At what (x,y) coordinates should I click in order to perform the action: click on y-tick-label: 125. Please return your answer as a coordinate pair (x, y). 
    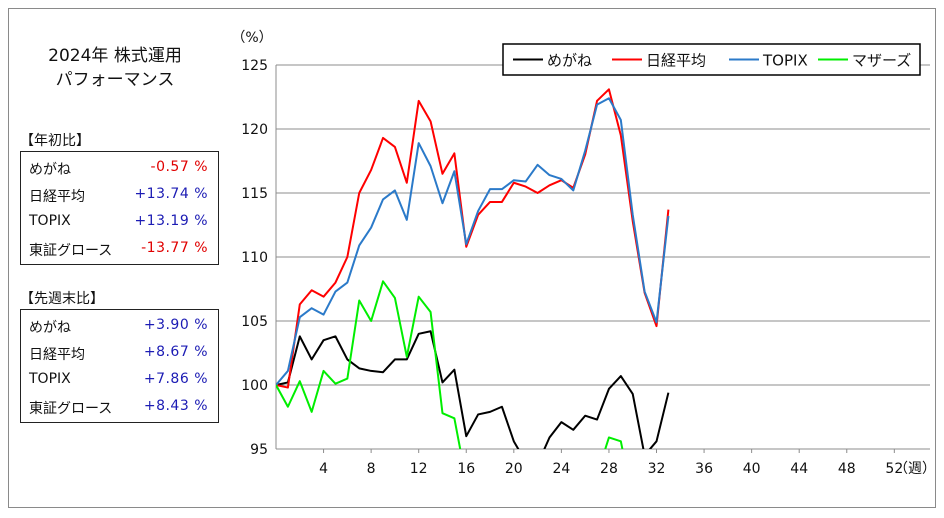
    Looking at the image, I should click on (254, 66).